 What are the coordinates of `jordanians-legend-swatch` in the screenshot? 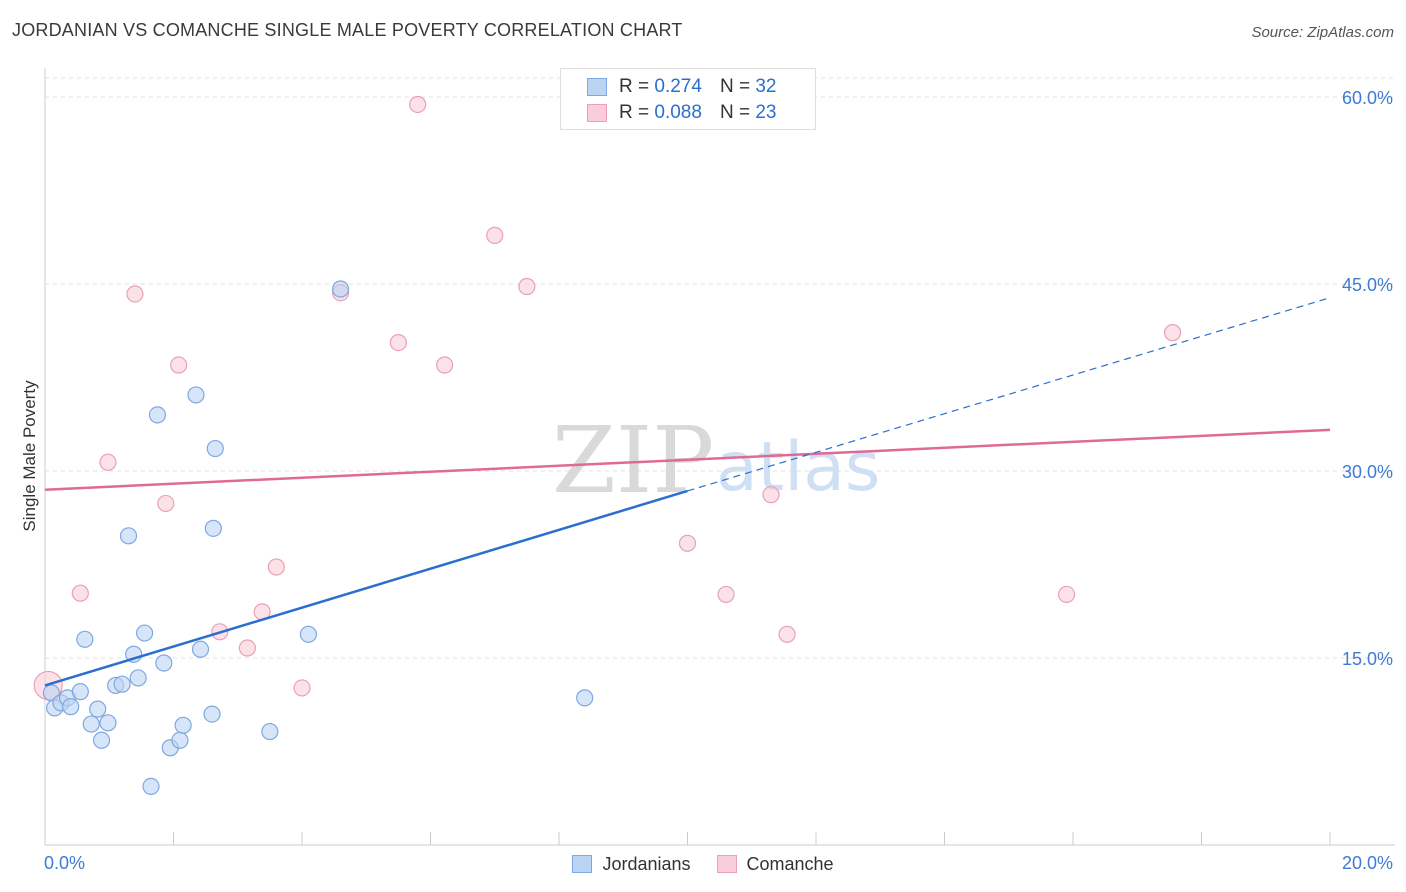 It's located at (582, 864).